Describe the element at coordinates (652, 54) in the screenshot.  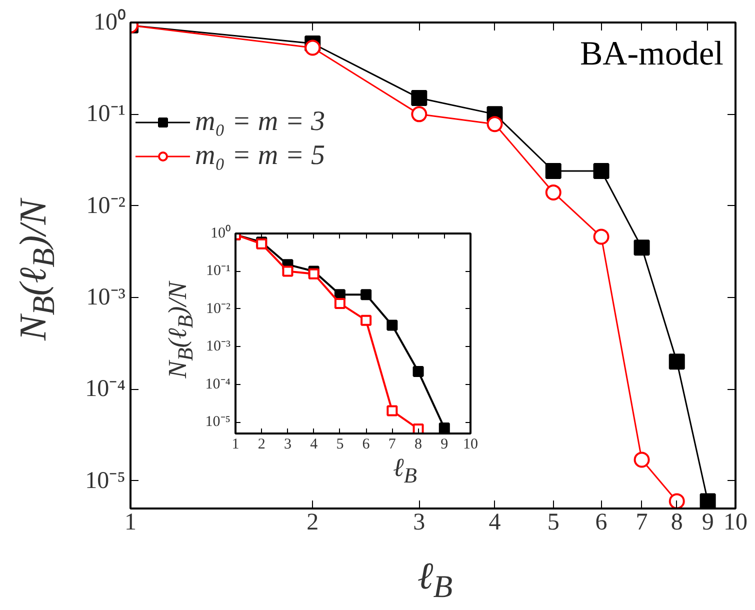
I see `annotation: BA-model` at that location.